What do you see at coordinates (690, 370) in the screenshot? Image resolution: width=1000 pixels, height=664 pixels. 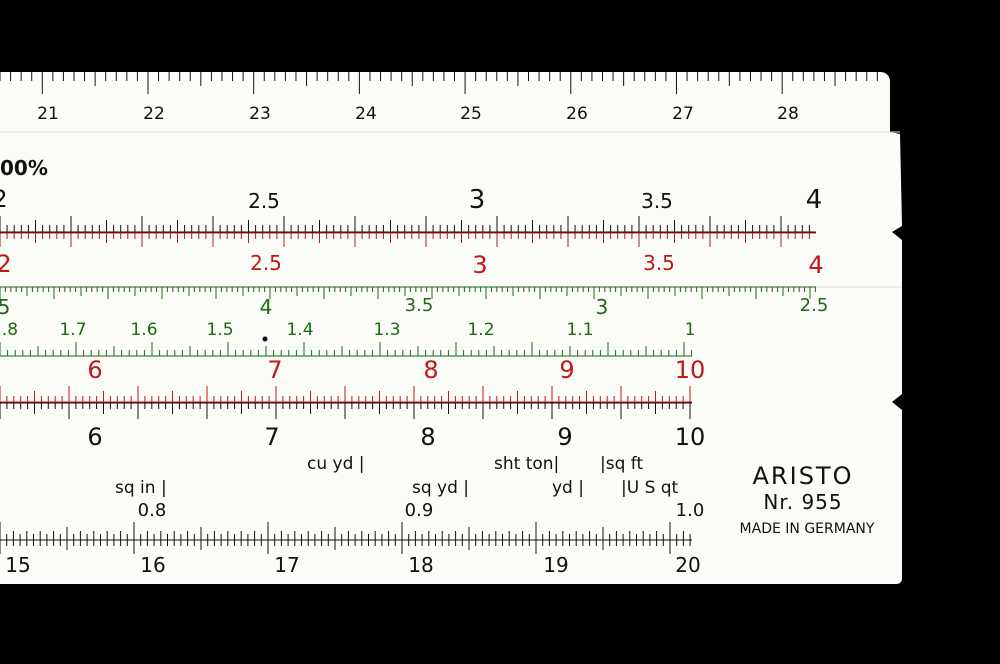 I see `scale-c-label: 10` at bounding box center [690, 370].